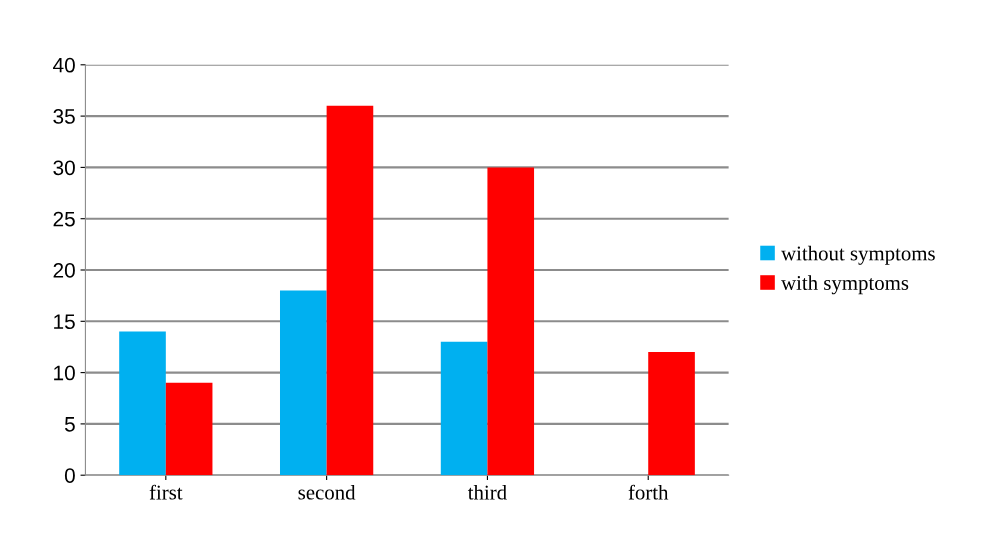 The height and width of the screenshot is (540, 1005). I want to click on y-tick-label: 40, so click(64, 65).